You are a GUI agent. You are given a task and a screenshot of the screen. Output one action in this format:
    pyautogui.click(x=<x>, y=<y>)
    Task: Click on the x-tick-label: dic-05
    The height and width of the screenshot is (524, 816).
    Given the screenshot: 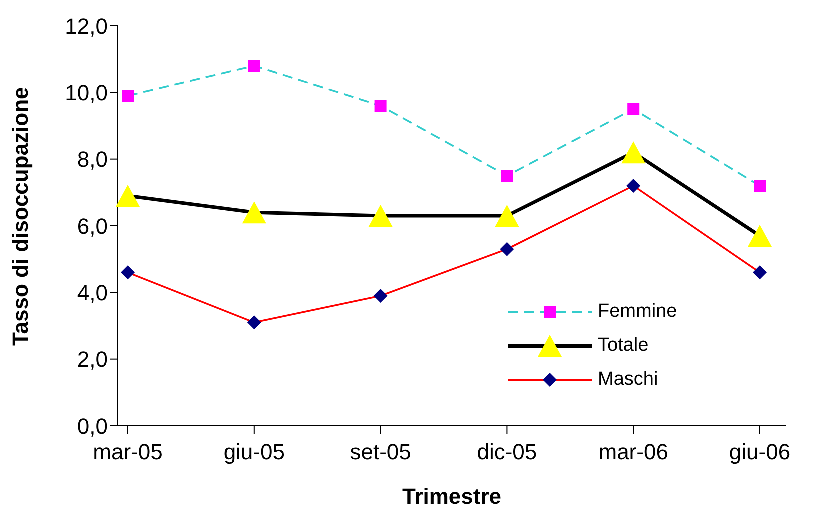 What is the action you would take?
    pyautogui.click(x=507, y=452)
    